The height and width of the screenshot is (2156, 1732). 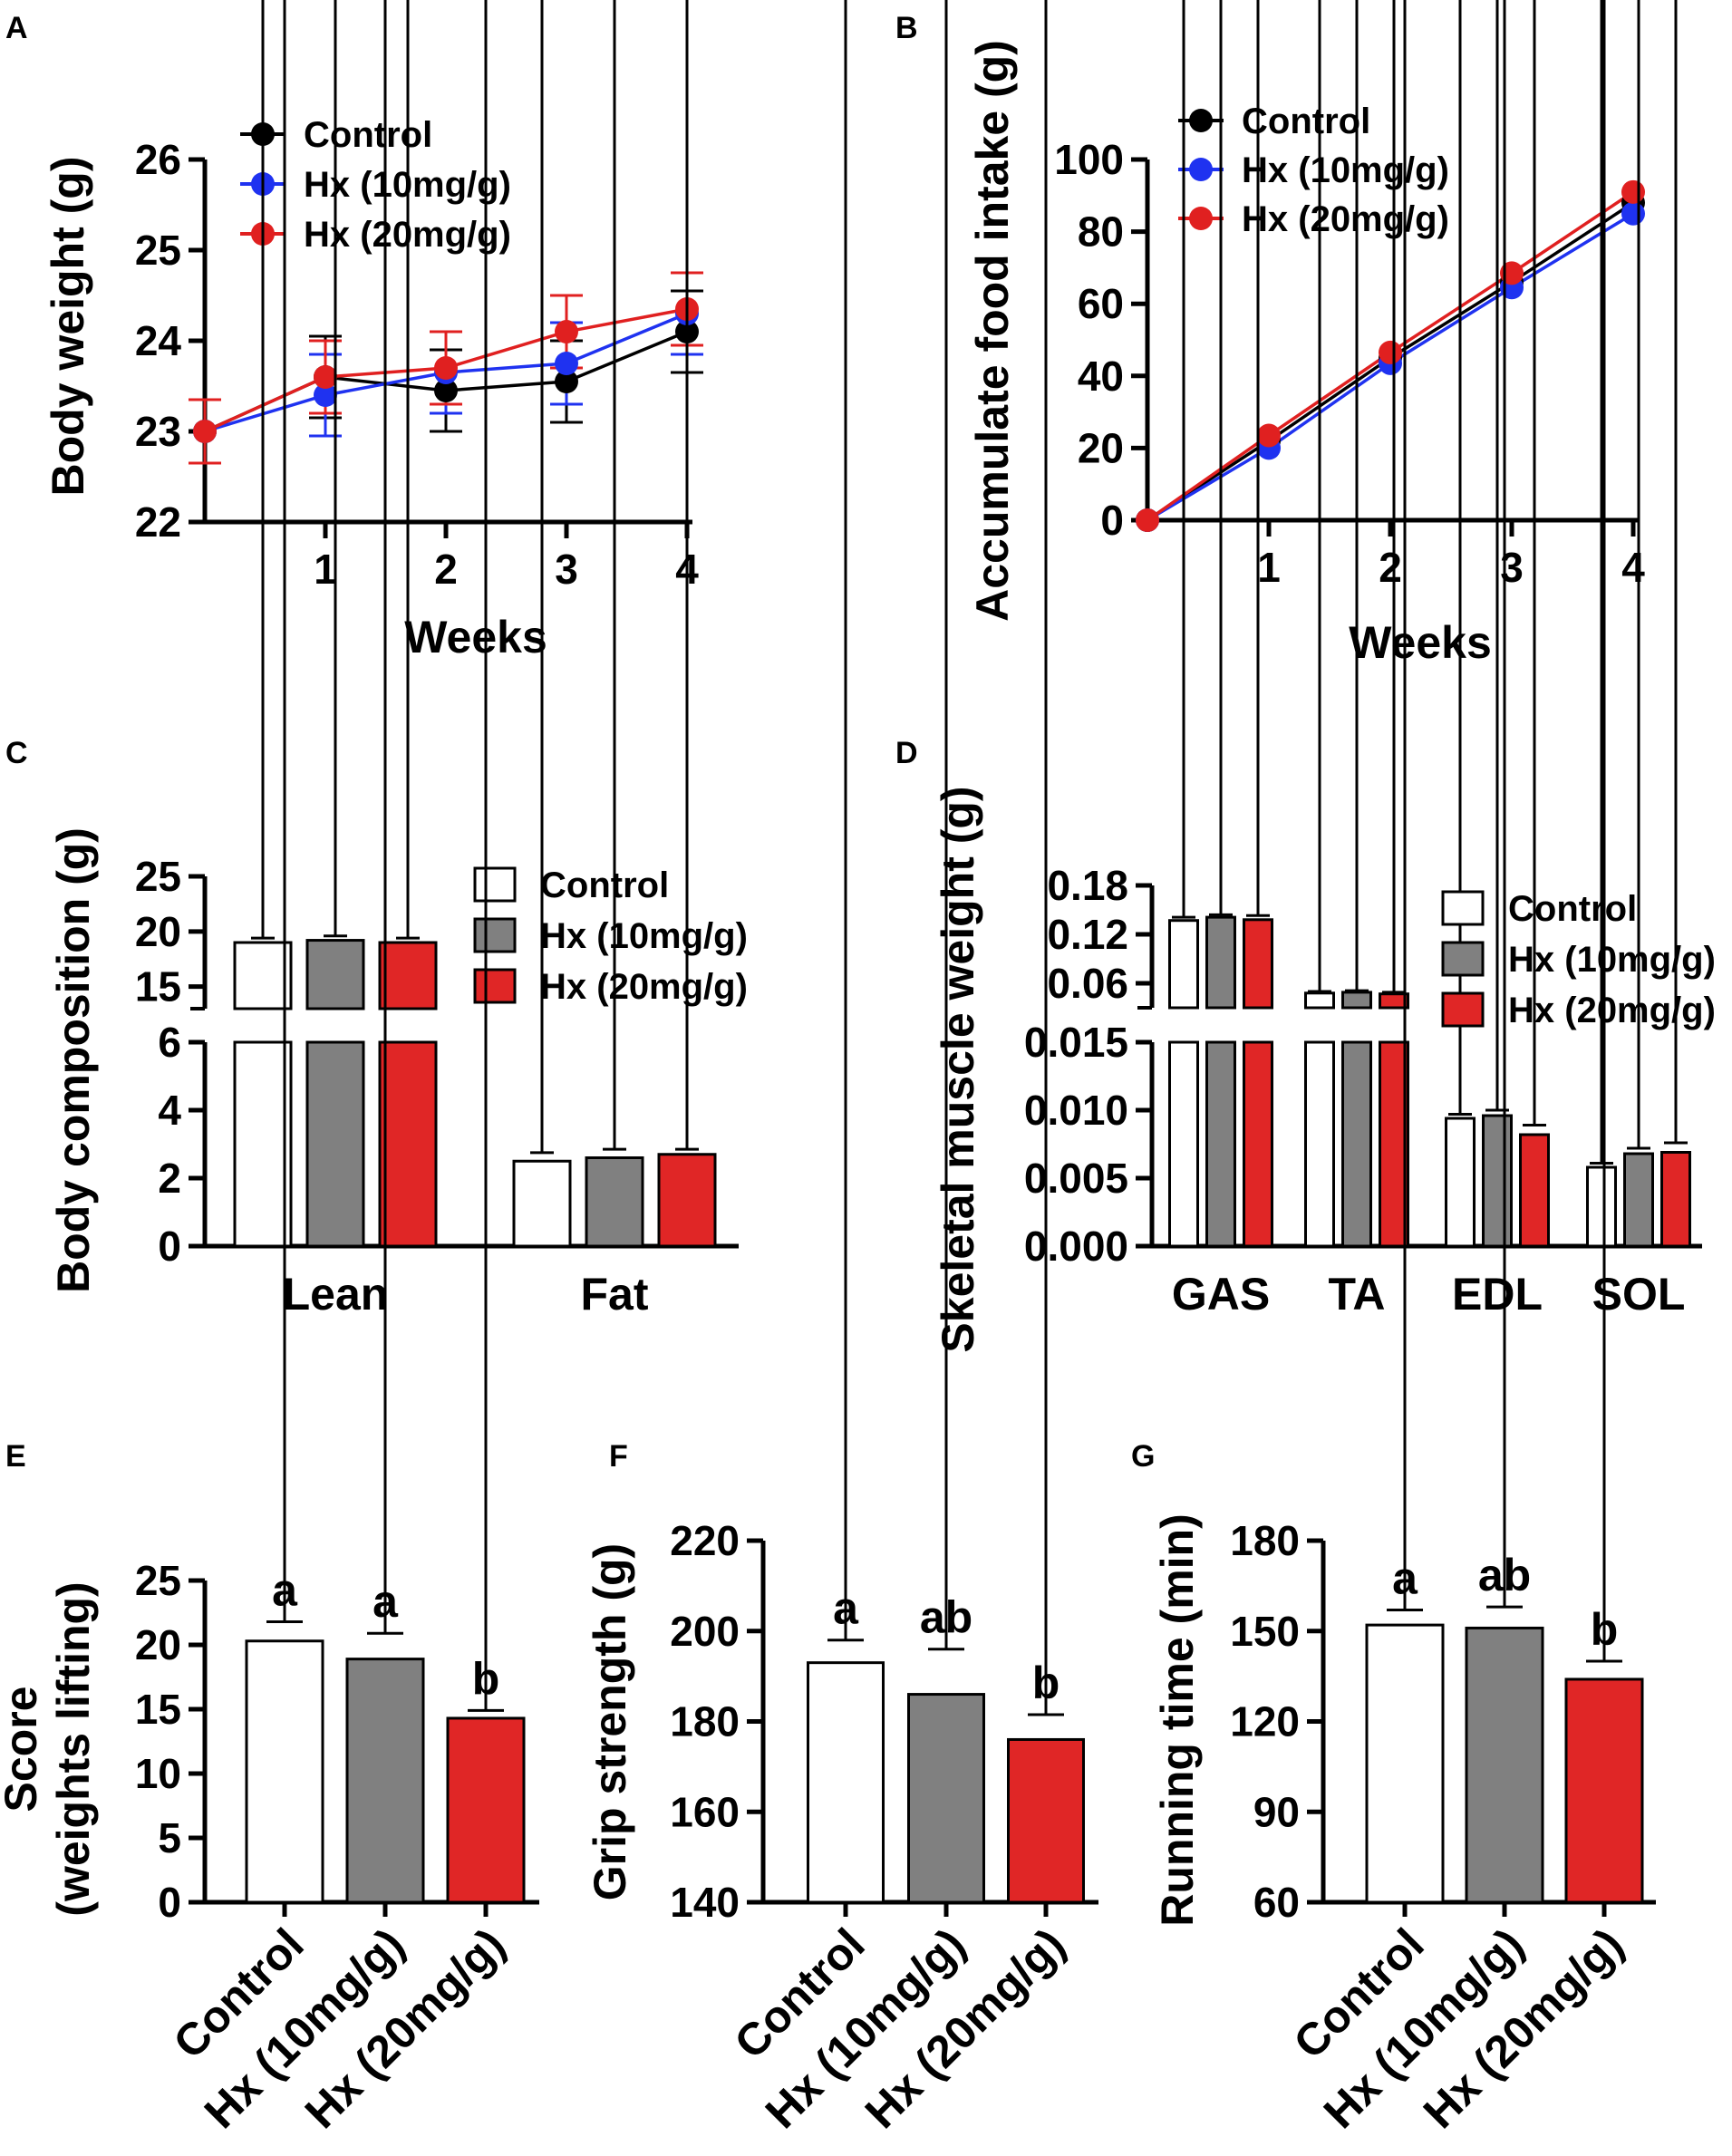 What do you see at coordinates (158, 1773) in the screenshot?
I see `y-tick-label: 10` at bounding box center [158, 1773].